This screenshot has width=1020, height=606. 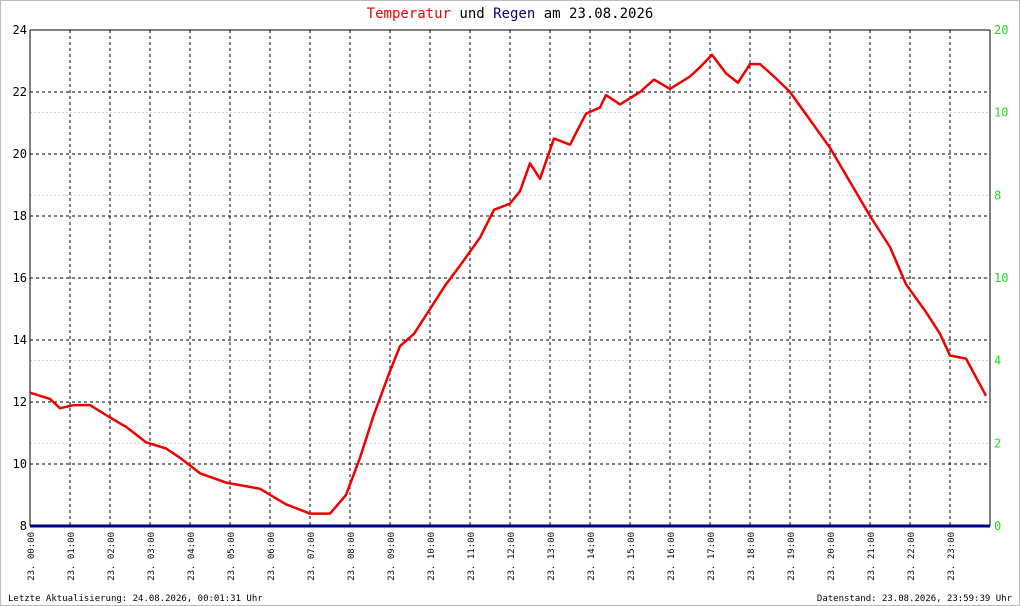 I want to click on x-tick-label: 23. 12:00, so click(x=512, y=556).